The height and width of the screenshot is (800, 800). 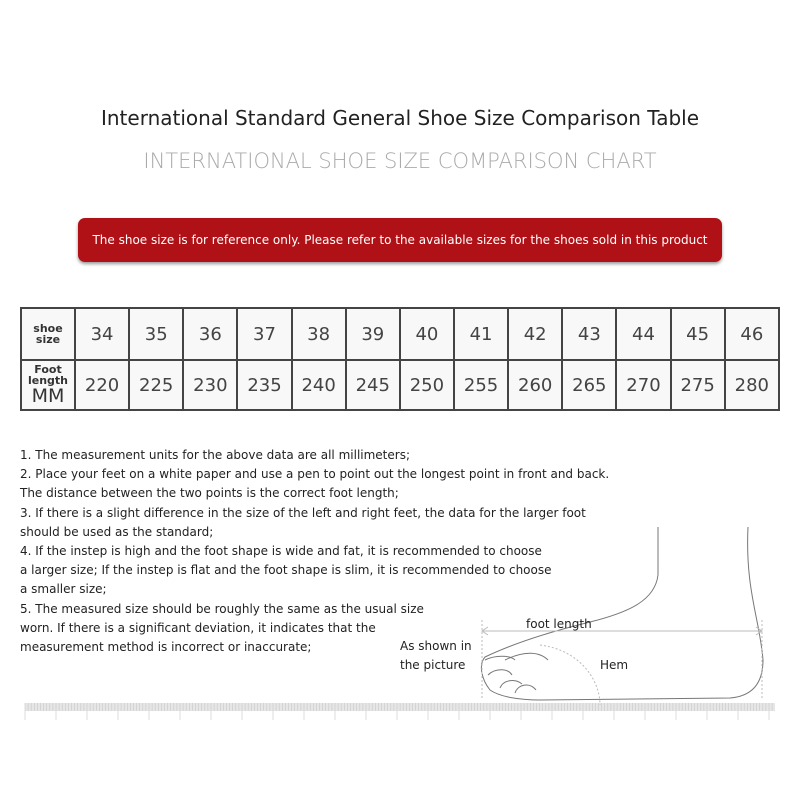 I want to click on hem-label: Hem, so click(x=614, y=665).